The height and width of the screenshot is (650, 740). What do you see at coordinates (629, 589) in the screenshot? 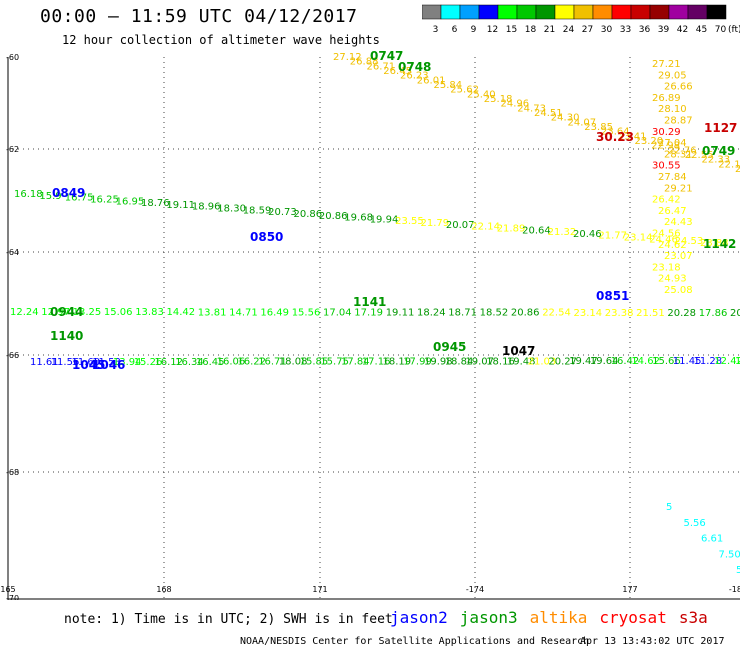
I see `longitude-label: 177` at bounding box center [629, 589].